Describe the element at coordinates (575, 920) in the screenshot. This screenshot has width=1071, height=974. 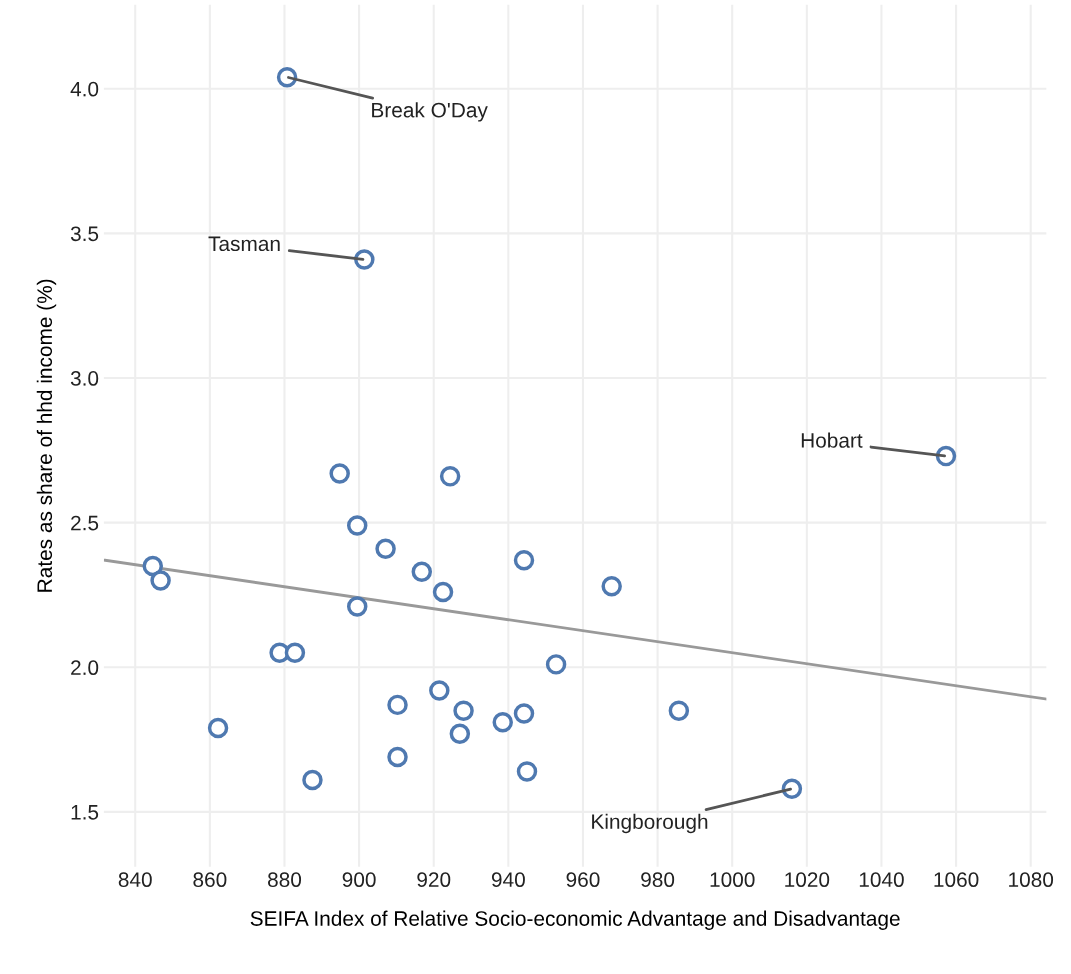
I see `x-axis-title: SEIFA Index of Relative Socio-economic Advantage and Disadvantage` at that location.